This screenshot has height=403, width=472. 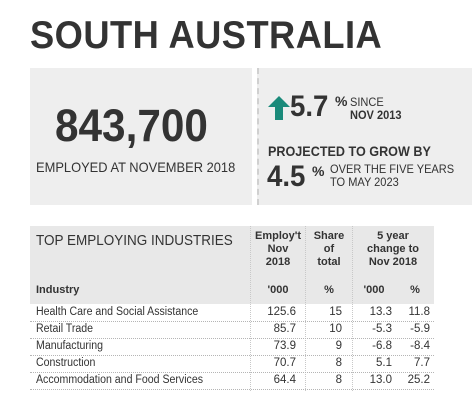 What do you see at coordinates (284, 346) in the screenshot?
I see `cell-employ: 73.9` at bounding box center [284, 346].